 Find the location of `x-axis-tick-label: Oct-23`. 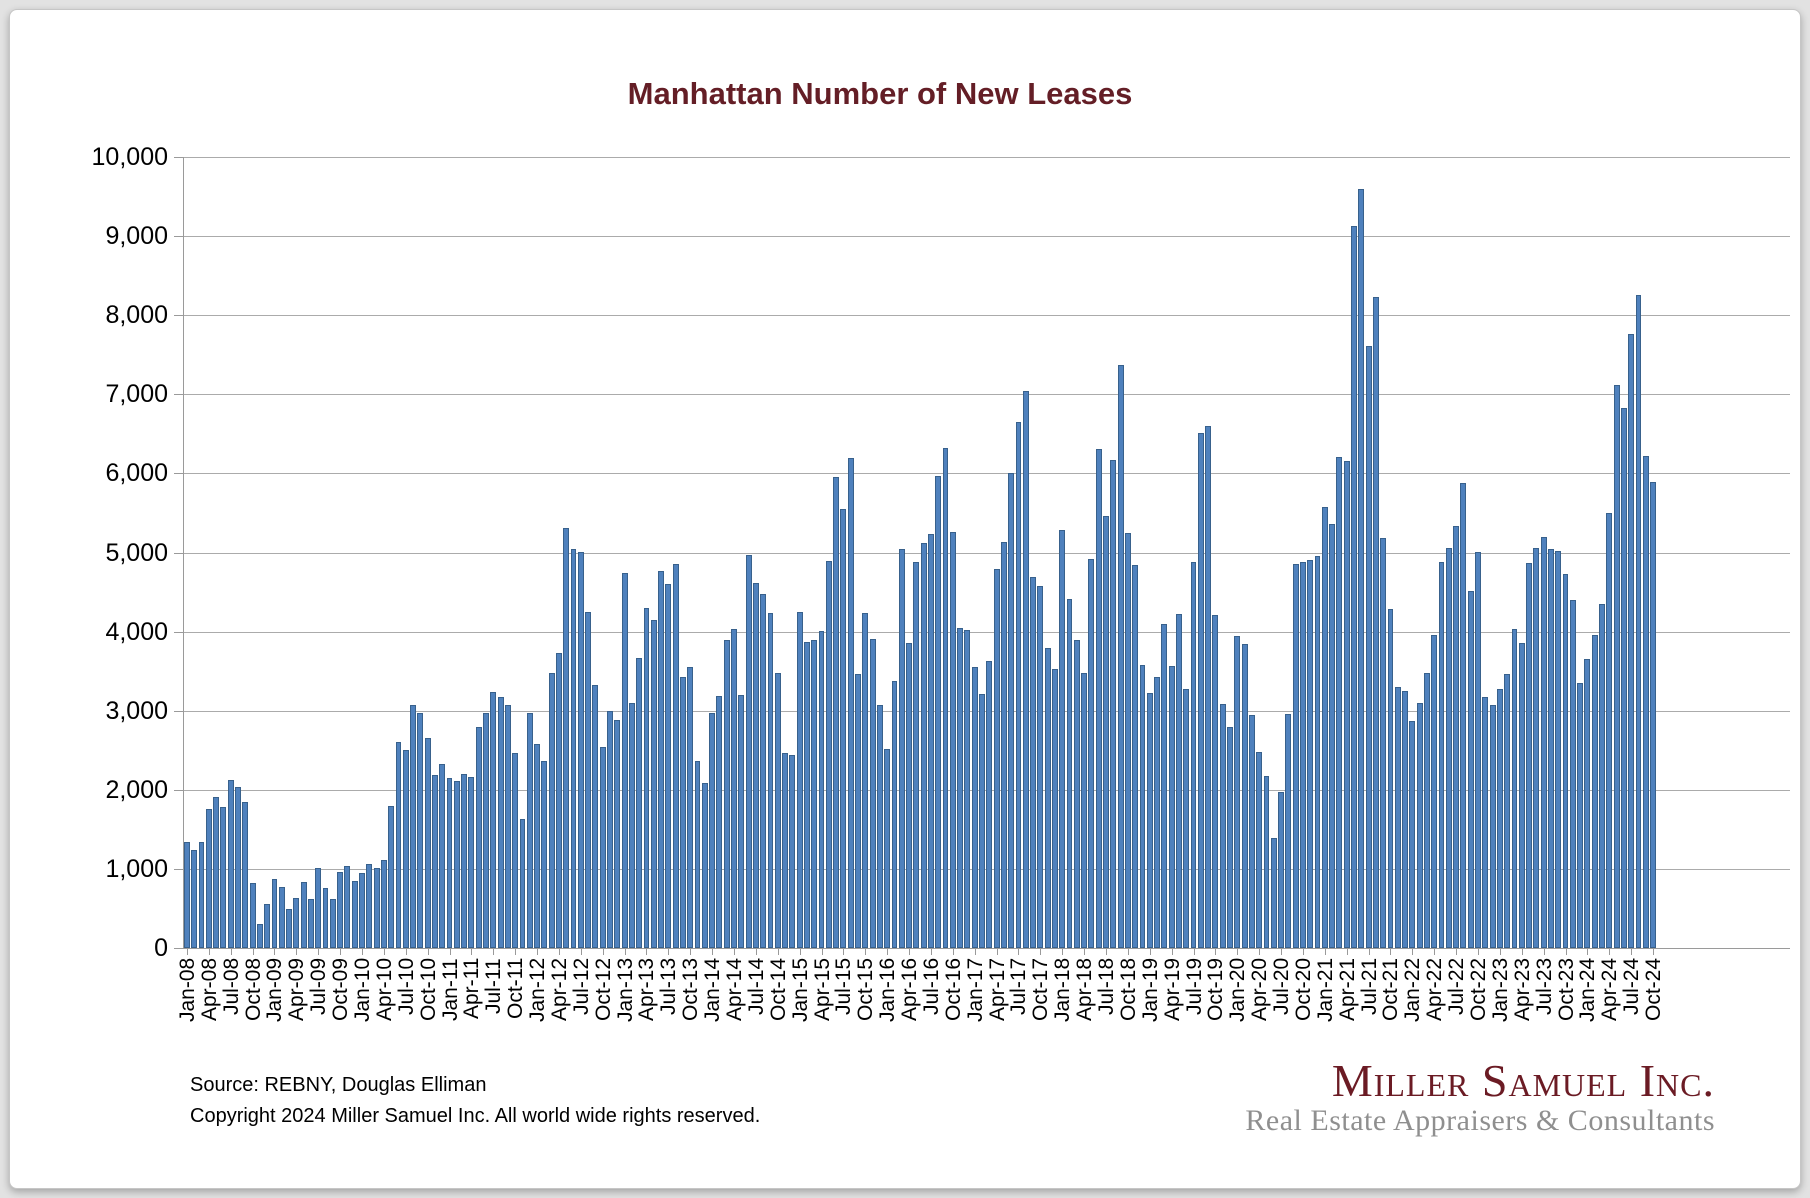

x-axis-tick-label: Oct-23 is located at coordinates (1566, 990).